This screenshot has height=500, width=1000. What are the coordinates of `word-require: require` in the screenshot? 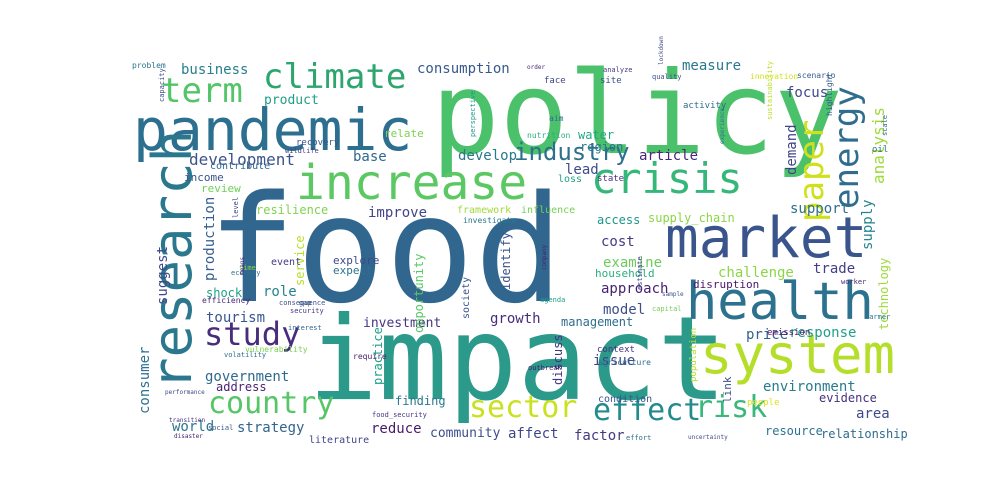 It's located at (370, 356).